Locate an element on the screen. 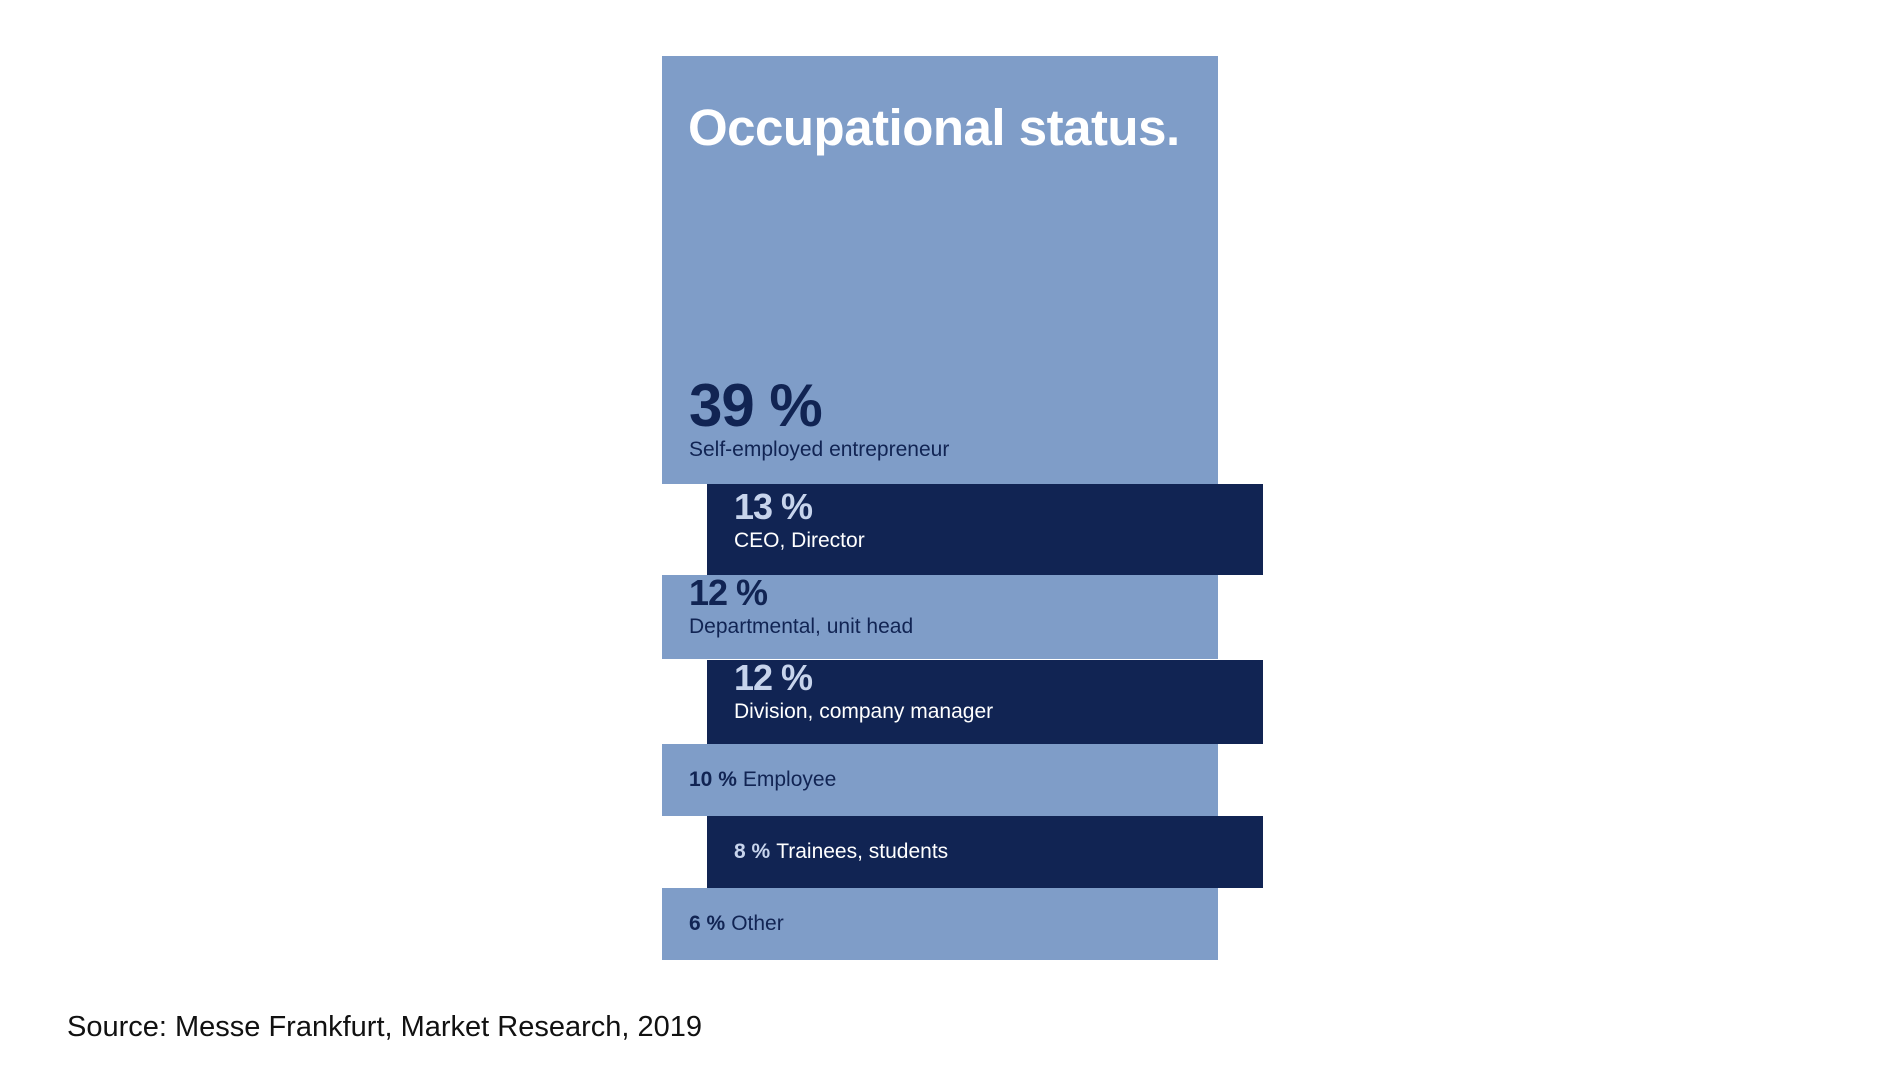  category-label: Trainees, students is located at coordinates (862, 851).